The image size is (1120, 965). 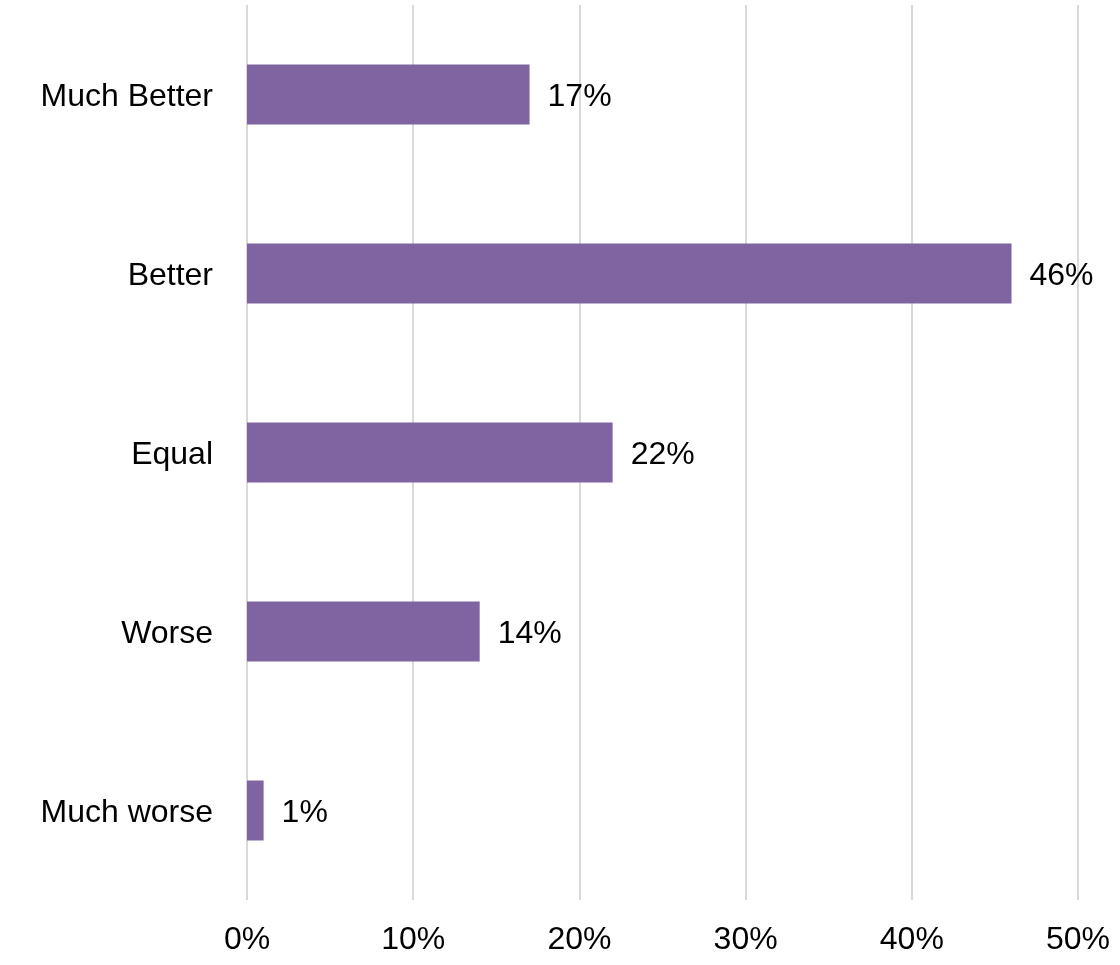 What do you see at coordinates (127, 94) in the screenshot?
I see `y-tick-label: Much Better` at bounding box center [127, 94].